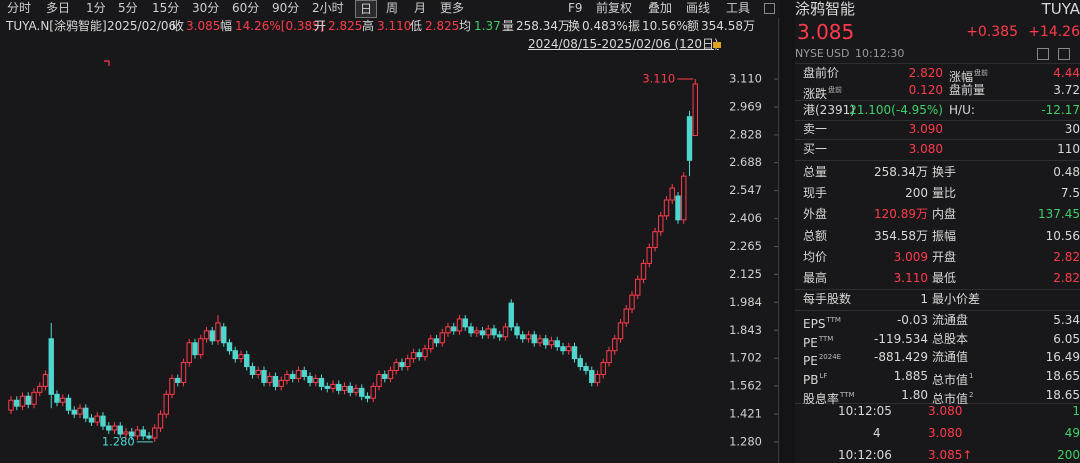 The height and width of the screenshot is (463, 1080). Describe the element at coordinates (821, 73) in the screenshot. I see `row-label: 盘前价` at that location.